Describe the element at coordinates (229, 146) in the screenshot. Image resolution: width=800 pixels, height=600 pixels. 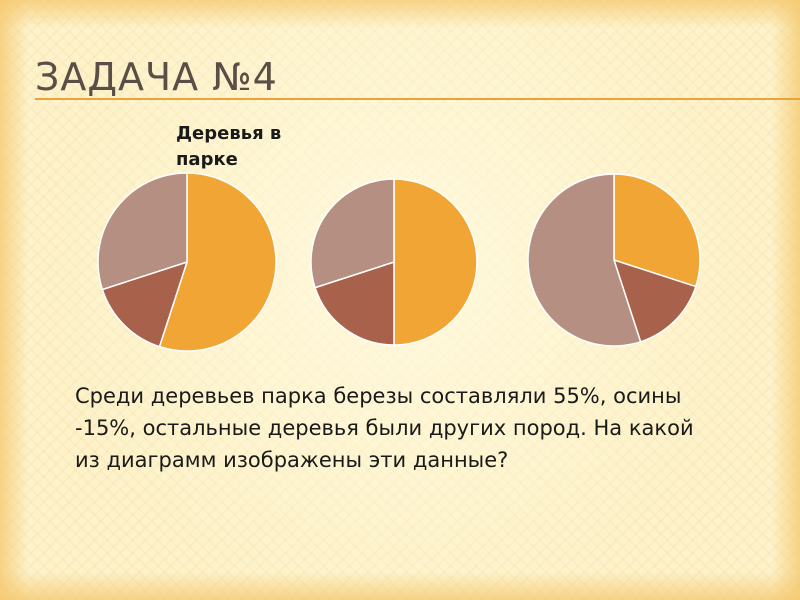
I see `chart-1-title: Деревья в парке` at that location.